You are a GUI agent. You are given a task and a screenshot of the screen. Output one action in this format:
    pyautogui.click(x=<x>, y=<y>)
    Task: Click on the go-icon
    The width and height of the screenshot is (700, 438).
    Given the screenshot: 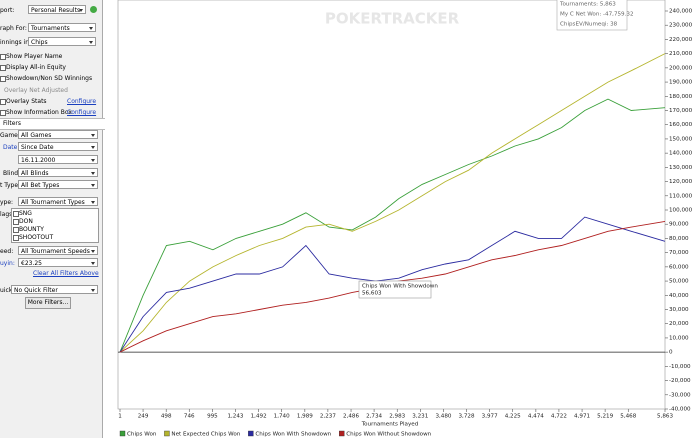 What is the action you would take?
    pyautogui.click(x=93, y=9)
    